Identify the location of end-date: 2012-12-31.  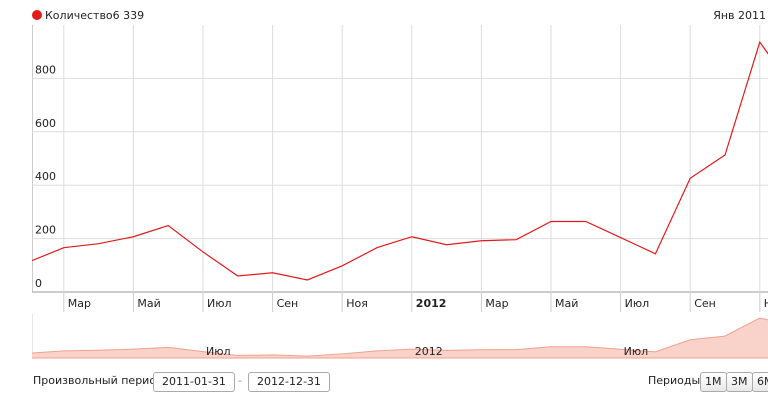
(289, 382).